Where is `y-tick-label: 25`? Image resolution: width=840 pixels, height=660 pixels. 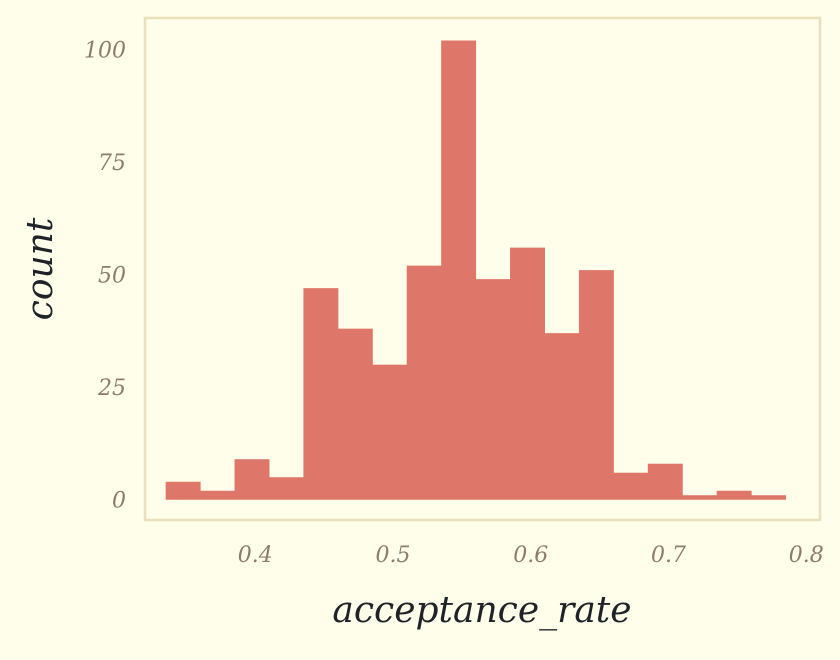 y-tick-label: 25 is located at coordinates (111, 388).